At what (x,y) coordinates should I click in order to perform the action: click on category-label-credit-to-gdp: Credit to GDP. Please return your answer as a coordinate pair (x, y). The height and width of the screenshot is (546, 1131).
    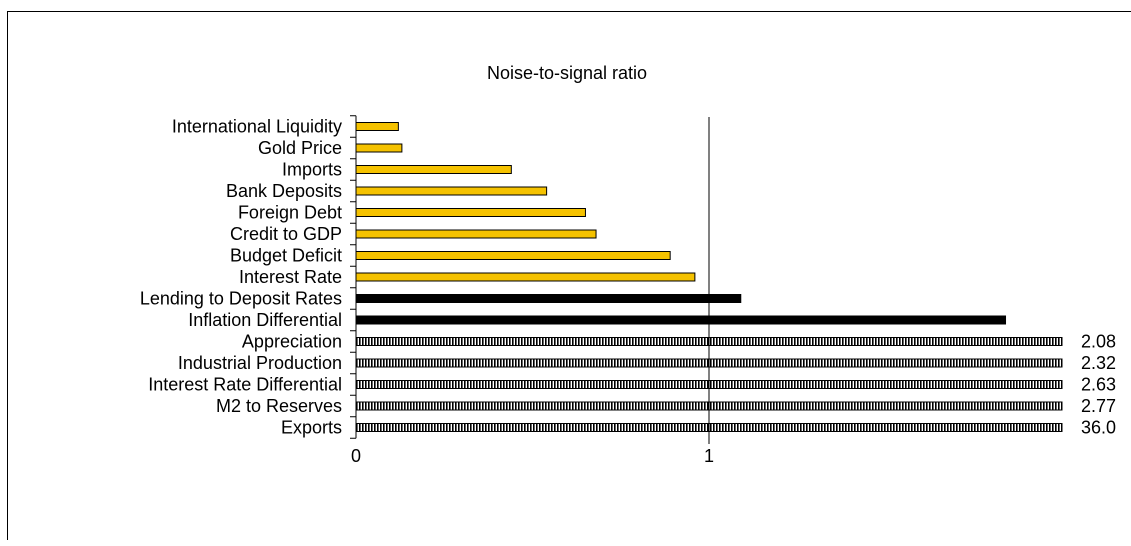
    Looking at the image, I should click on (286, 234).